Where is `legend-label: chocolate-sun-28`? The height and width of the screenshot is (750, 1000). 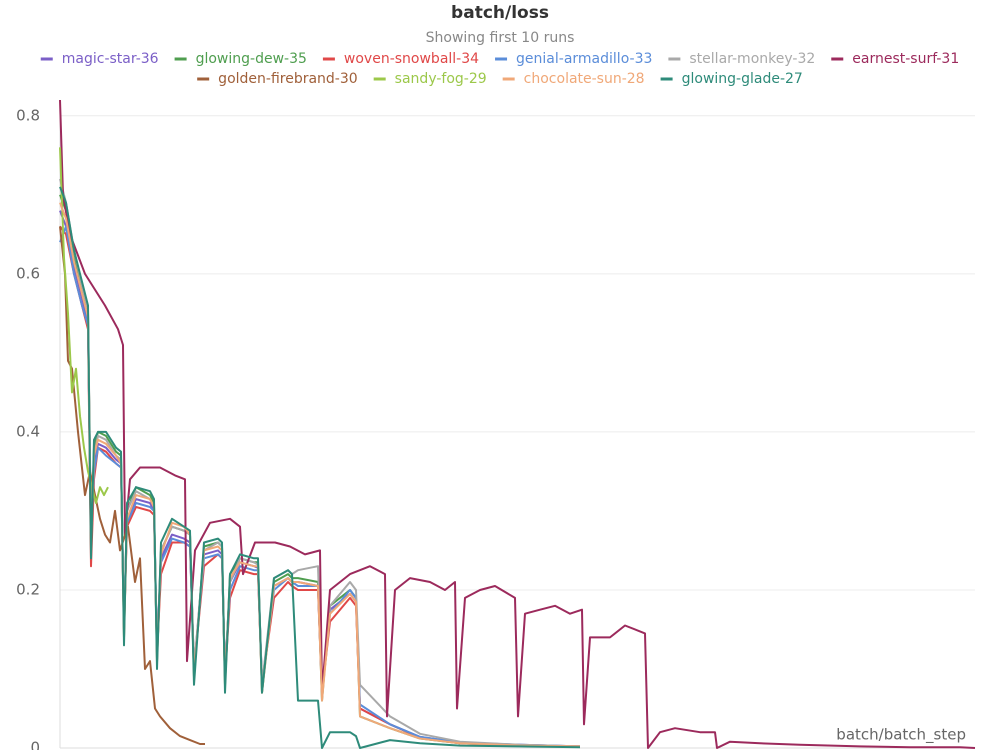
legend-label: chocolate-sun-28 is located at coordinates (584, 79).